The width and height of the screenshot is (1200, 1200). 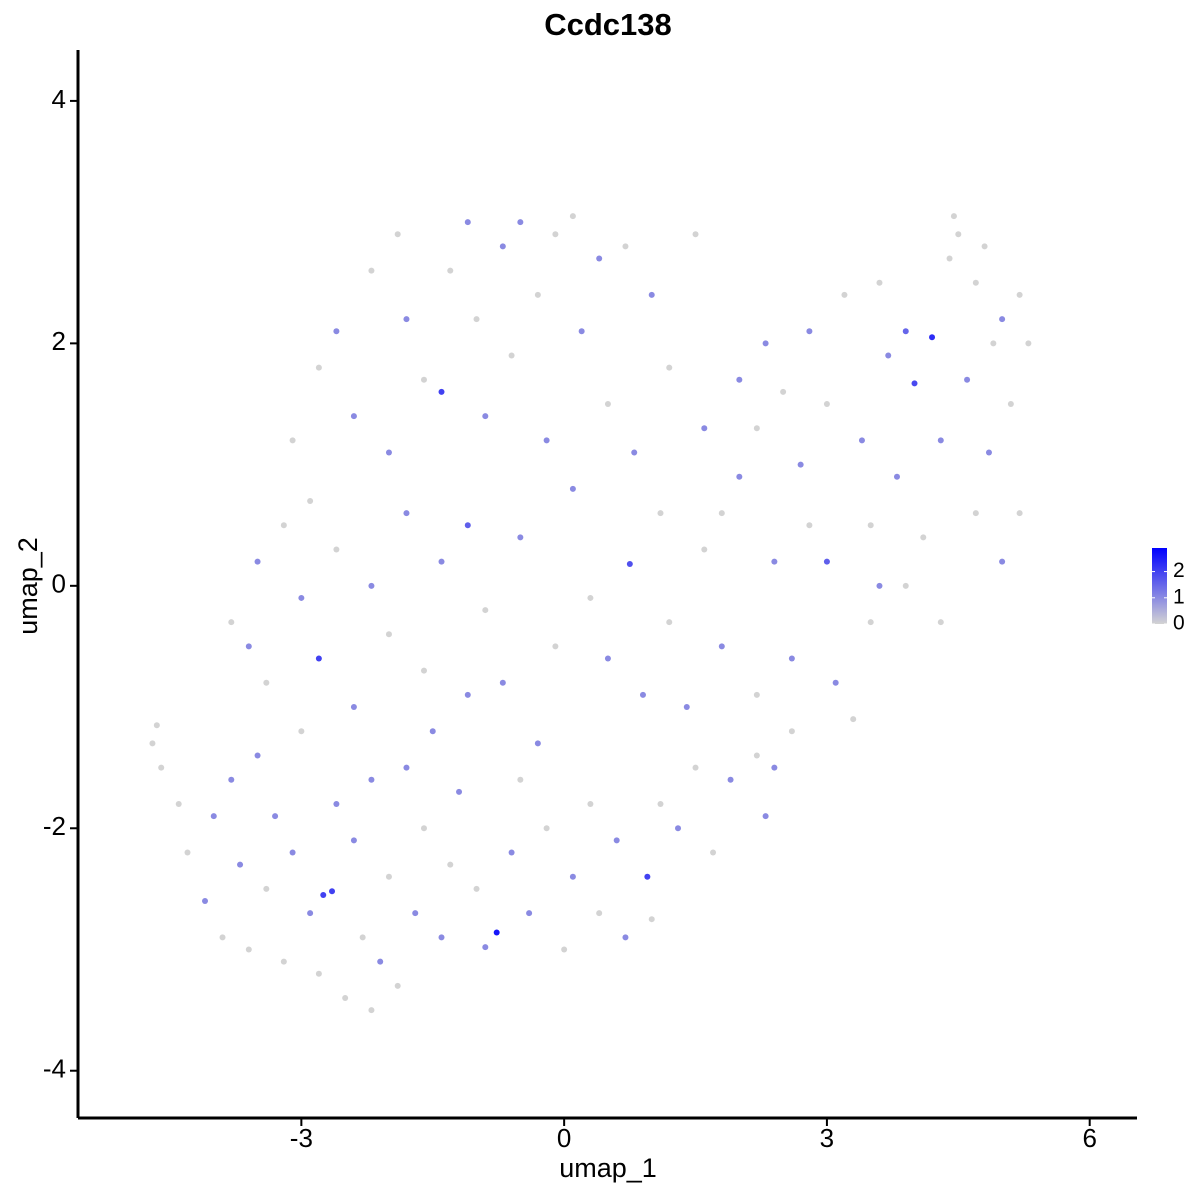 I want to click on x-tick-label: 3, so click(x=827, y=1138).